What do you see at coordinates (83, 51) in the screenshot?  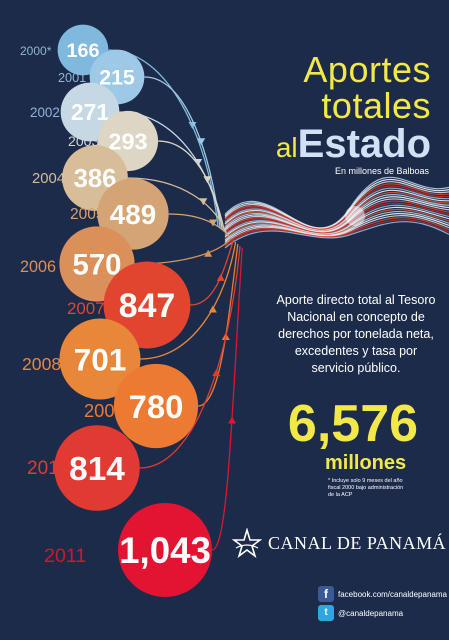 I see `bubble-value-label: 166` at bounding box center [83, 51].